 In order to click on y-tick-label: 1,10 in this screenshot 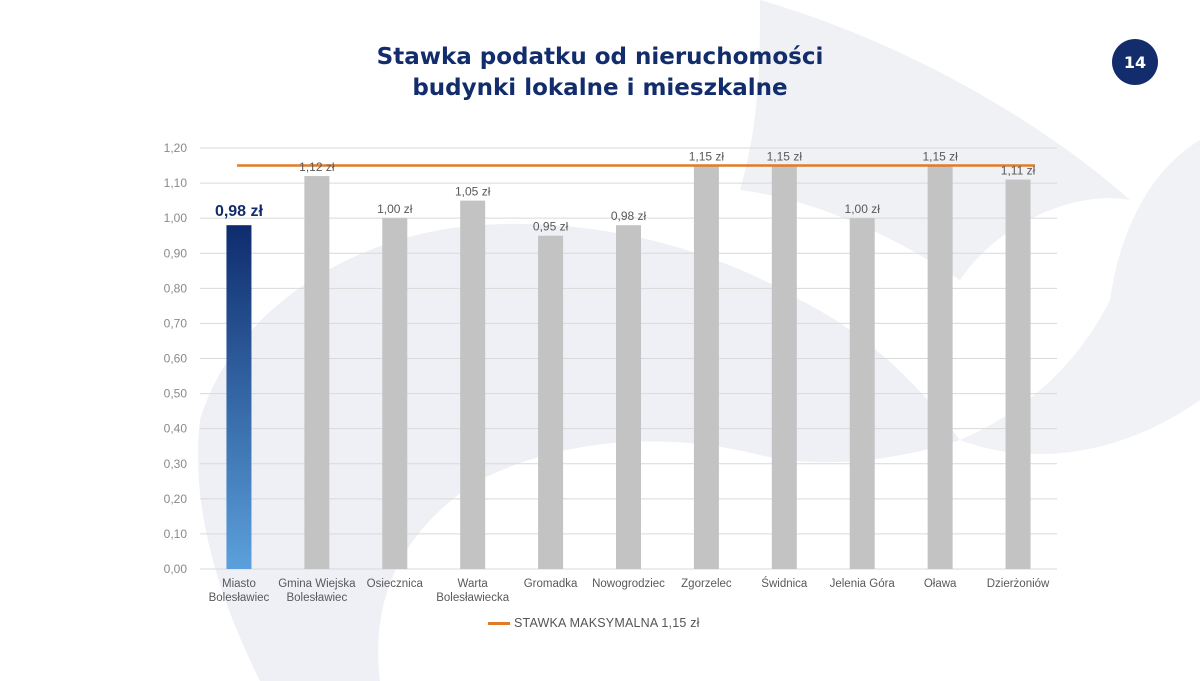, I will do `click(176, 183)`.